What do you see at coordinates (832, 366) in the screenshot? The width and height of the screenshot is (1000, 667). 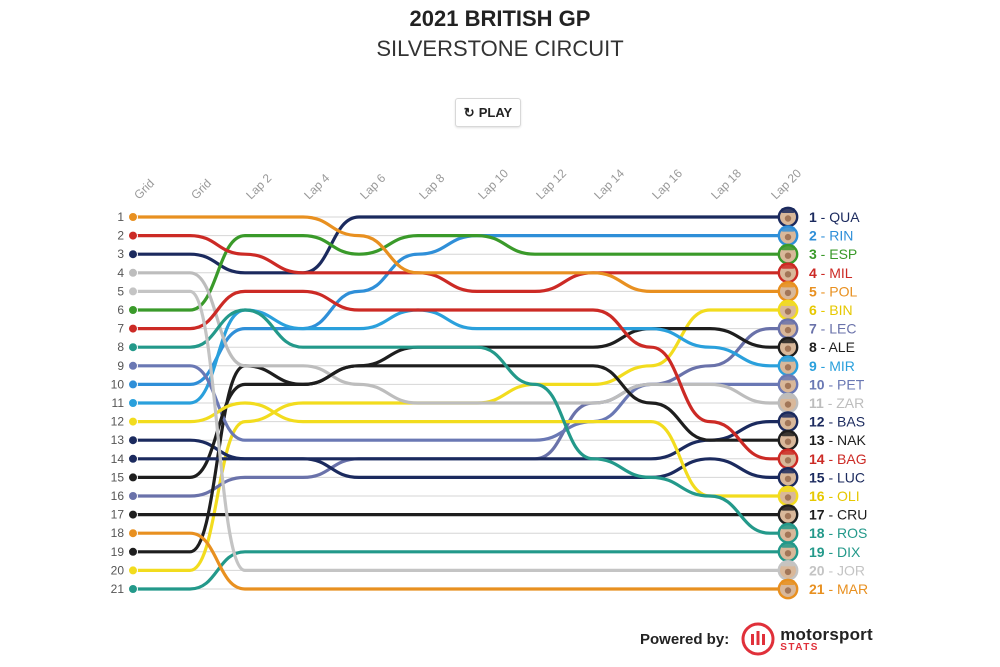 I see `driver-end-label: 9 - MIR` at bounding box center [832, 366].